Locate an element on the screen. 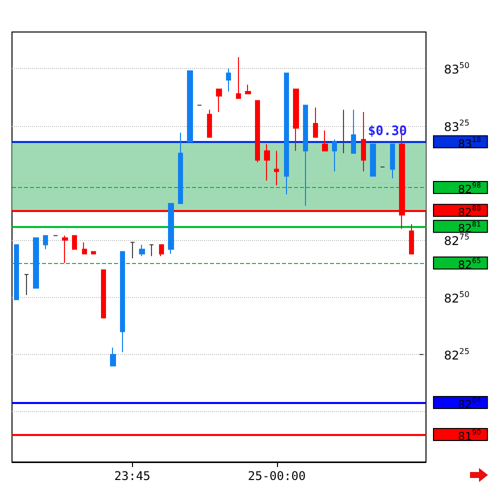 The width and height of the screenshot is (496, 496). x-tick-label: 23:45 is located at coordinates (132, 476).